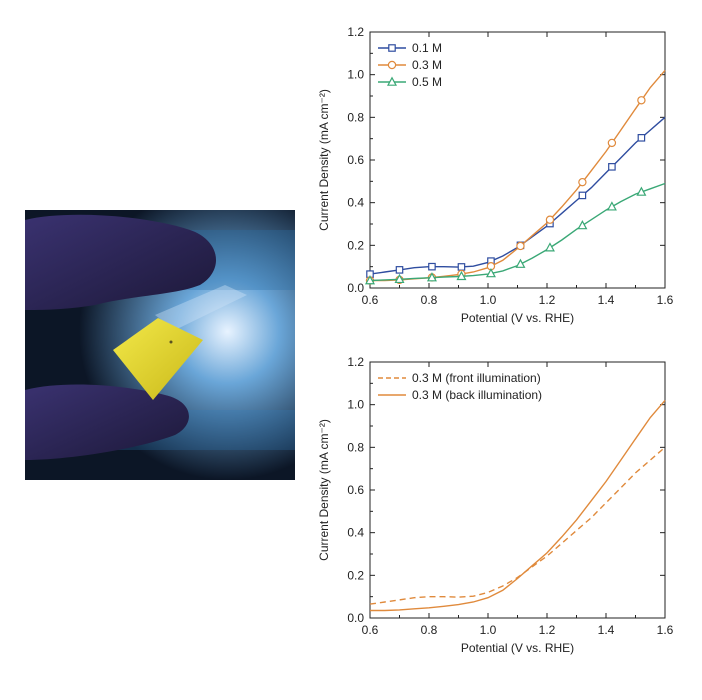  Describe the element at coordinates (370, 630) in the screenshot. I see `chart1-x-tick-label: 0.6` at that location.